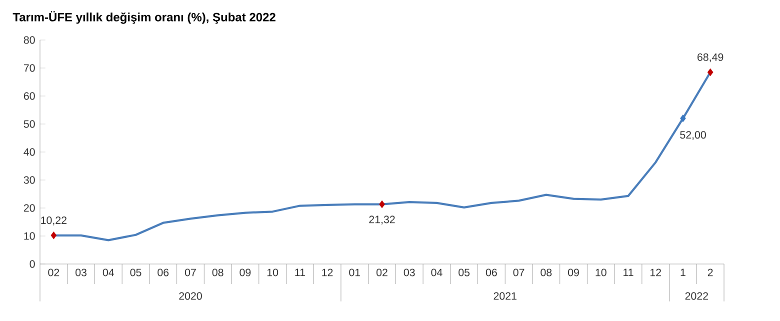  Describe the element at coordinates (32, 264) in the screenshot. I see `y-tick-label: 0` at that location.